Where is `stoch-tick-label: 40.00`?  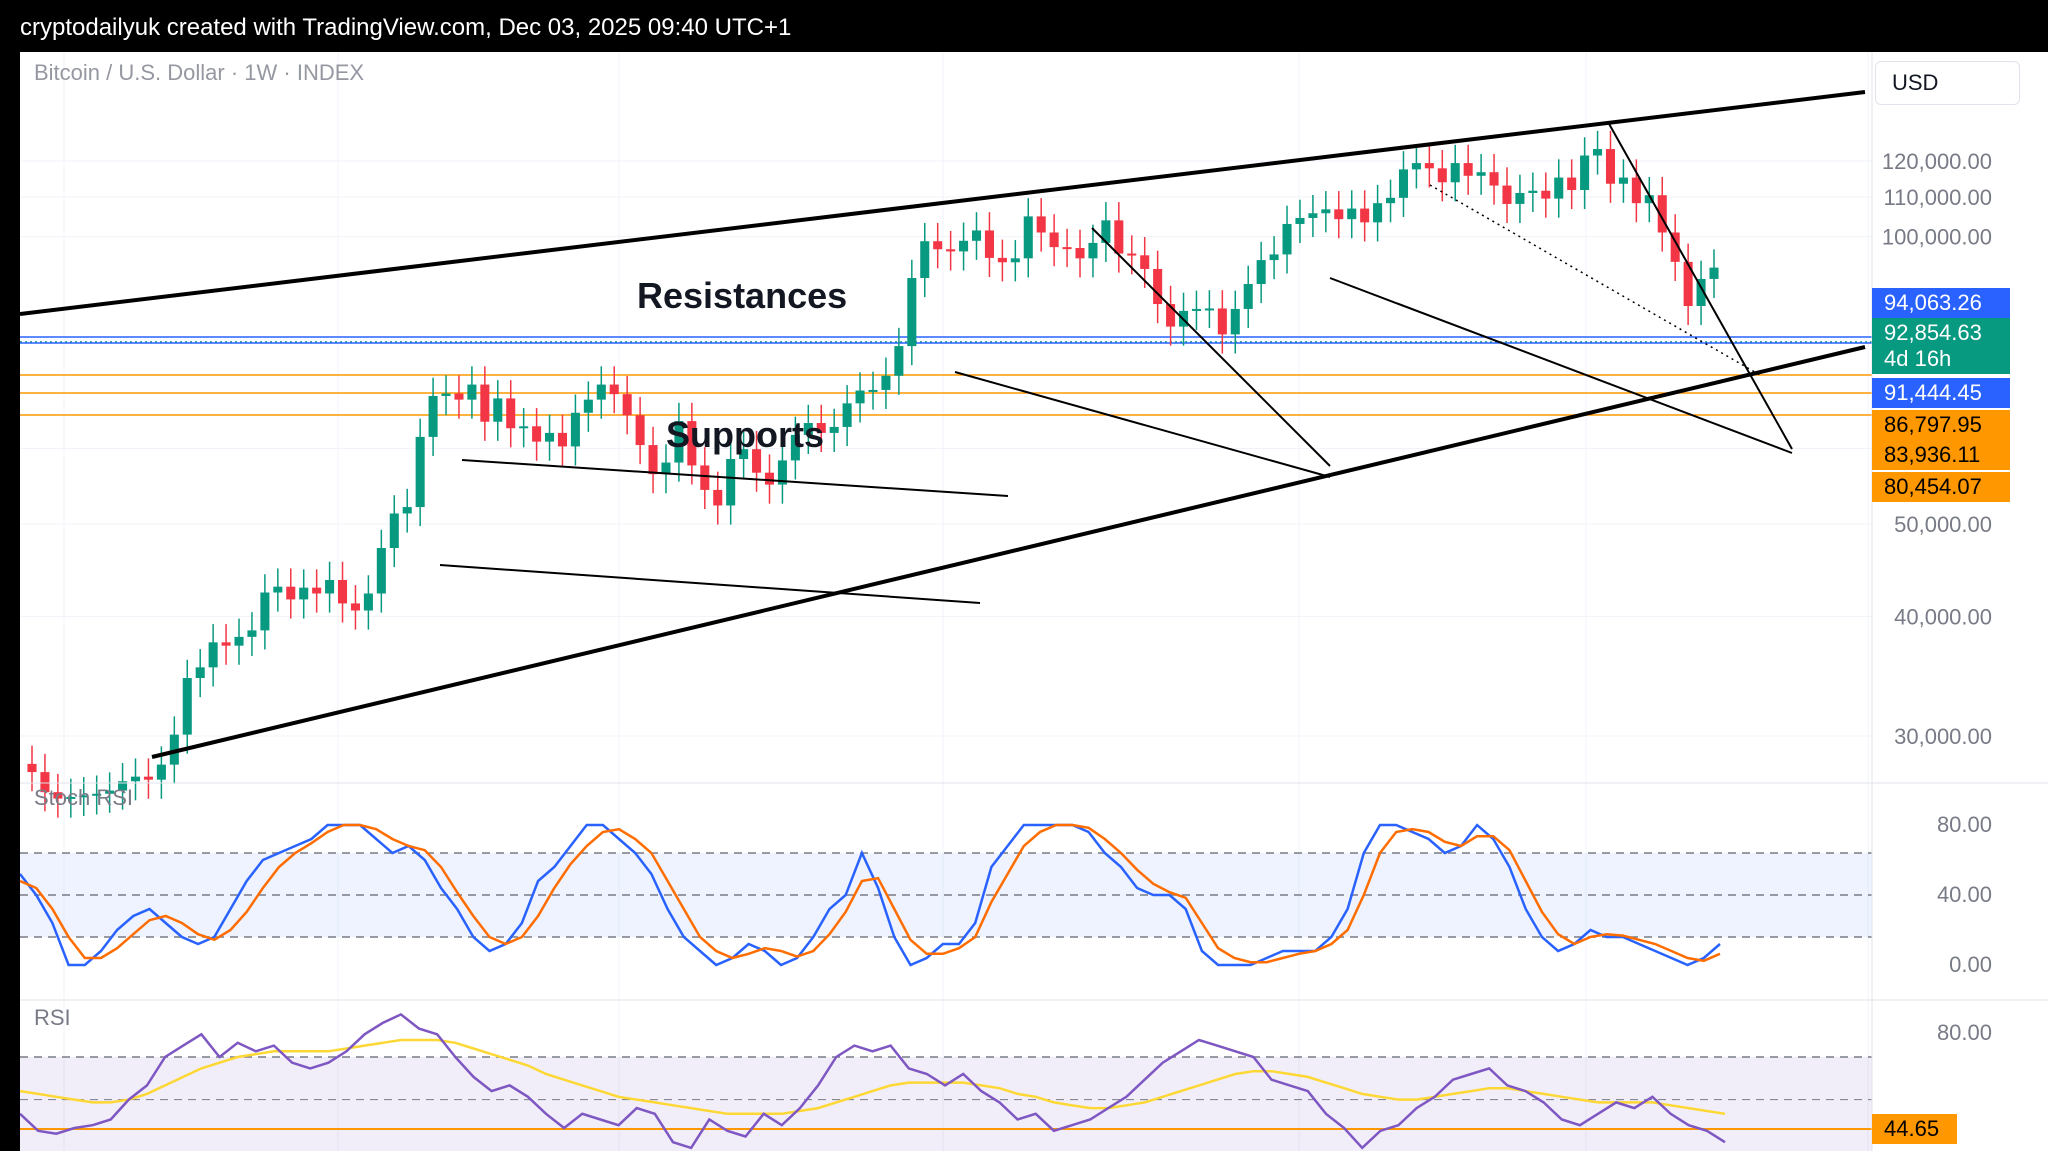
stoch-tick-label: 40.00 is located at coordinates (1964, 894).